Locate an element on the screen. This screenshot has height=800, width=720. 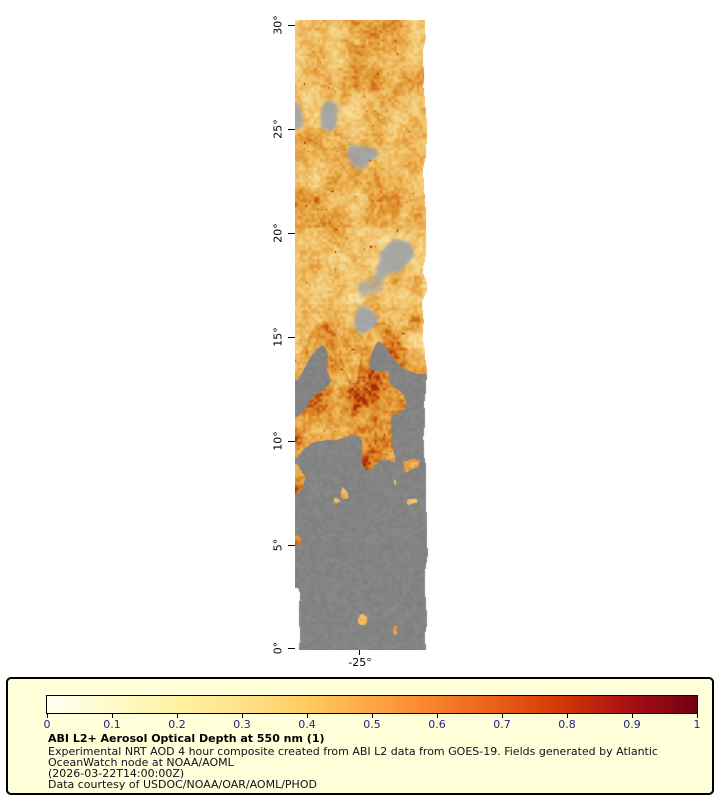
aerosol-raster is located at coordinates (362, 335).